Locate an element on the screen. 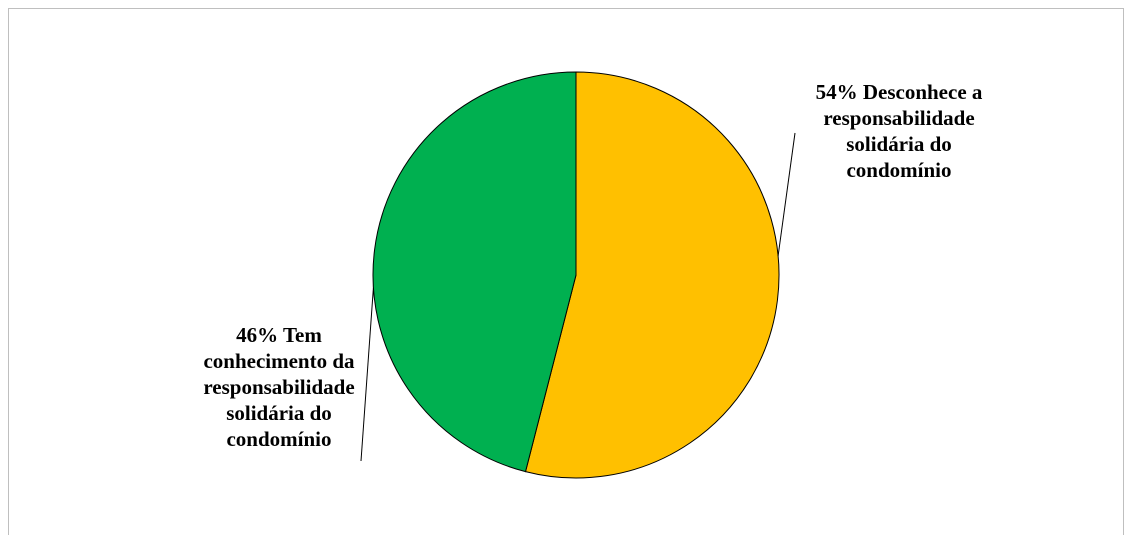  data-label-line: 54% Desconhece a is located at coordinates (899, 92).